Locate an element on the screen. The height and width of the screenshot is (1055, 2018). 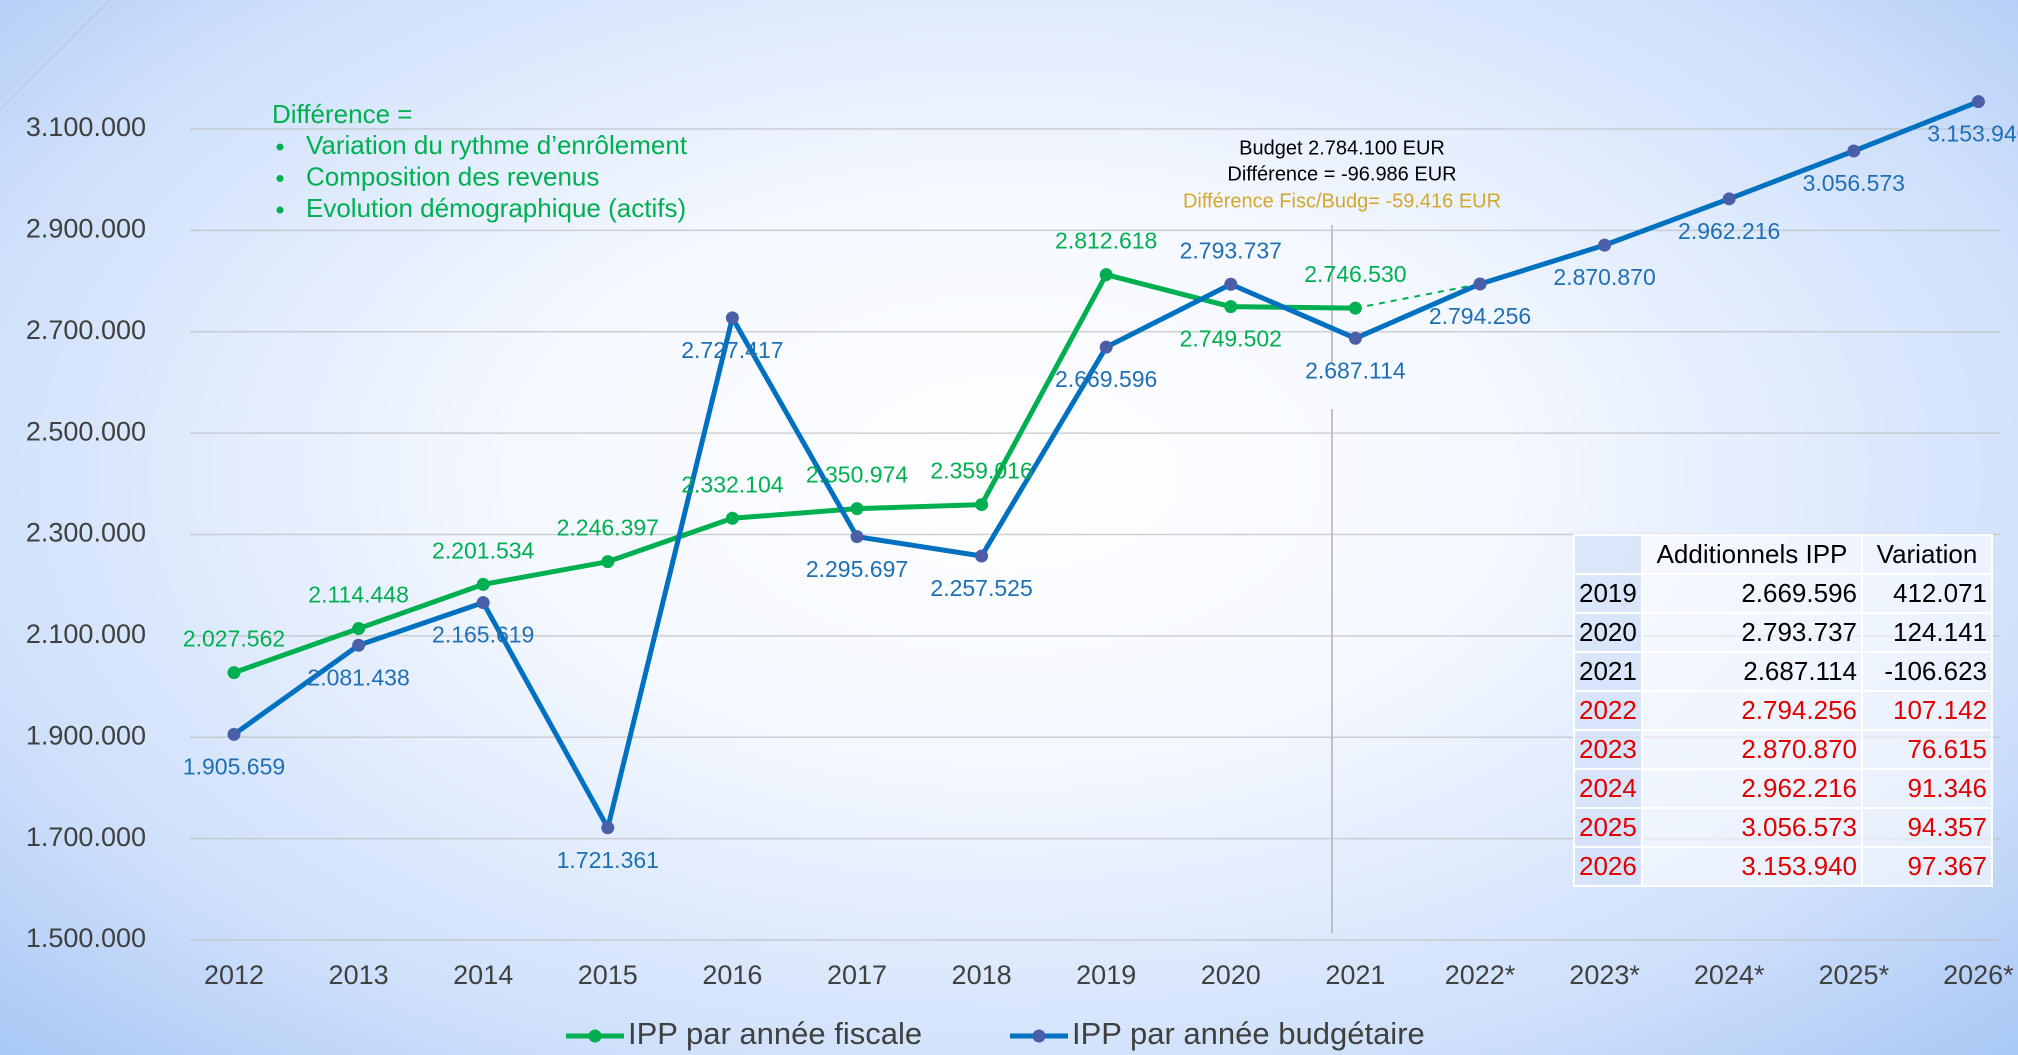
table-cell: 2023 is located at coordinates (1608, 749).